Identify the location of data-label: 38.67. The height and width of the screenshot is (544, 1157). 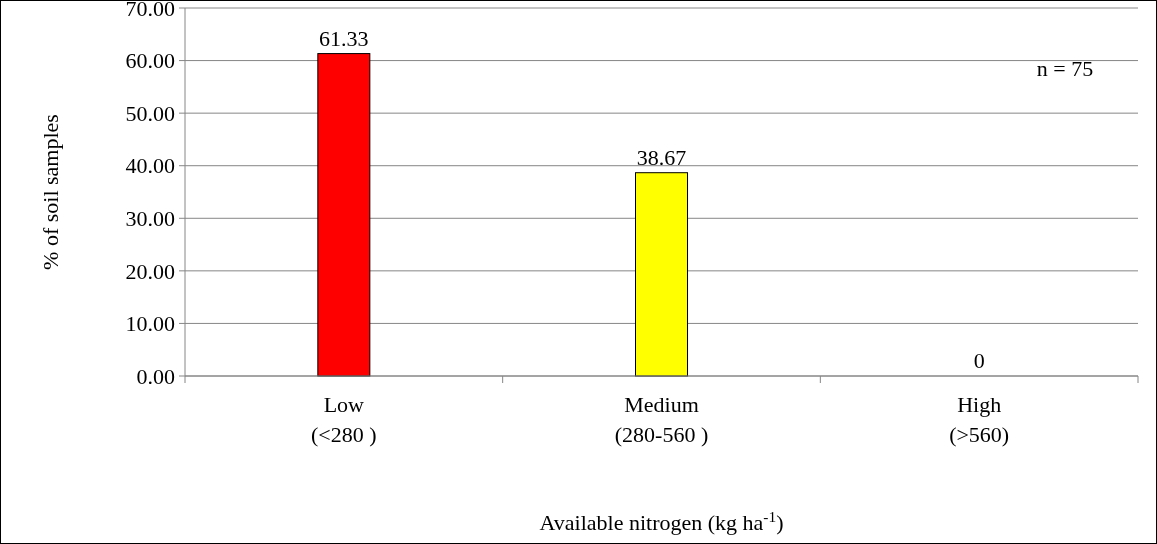
(661, 157).